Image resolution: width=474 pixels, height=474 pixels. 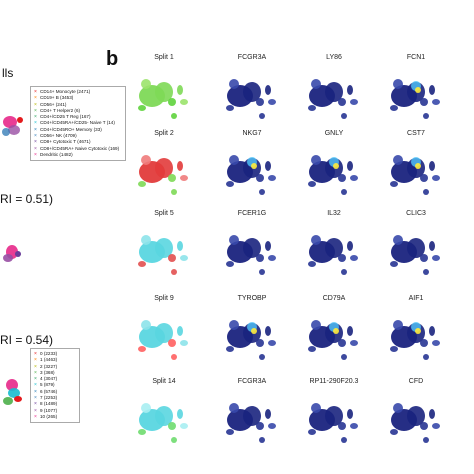 I want to click on panel-b-label: b, so click(x=112, y=59).